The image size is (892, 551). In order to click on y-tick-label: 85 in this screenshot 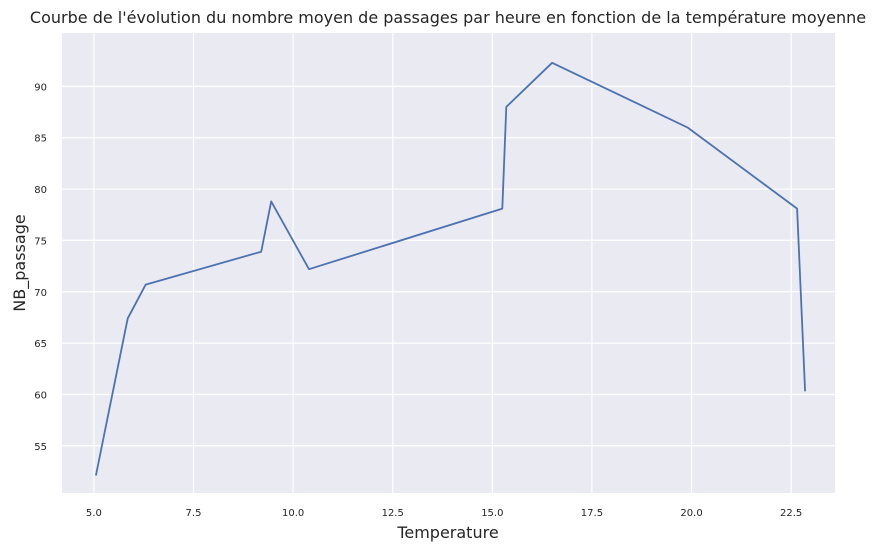, I will do `click(40, 139)`.